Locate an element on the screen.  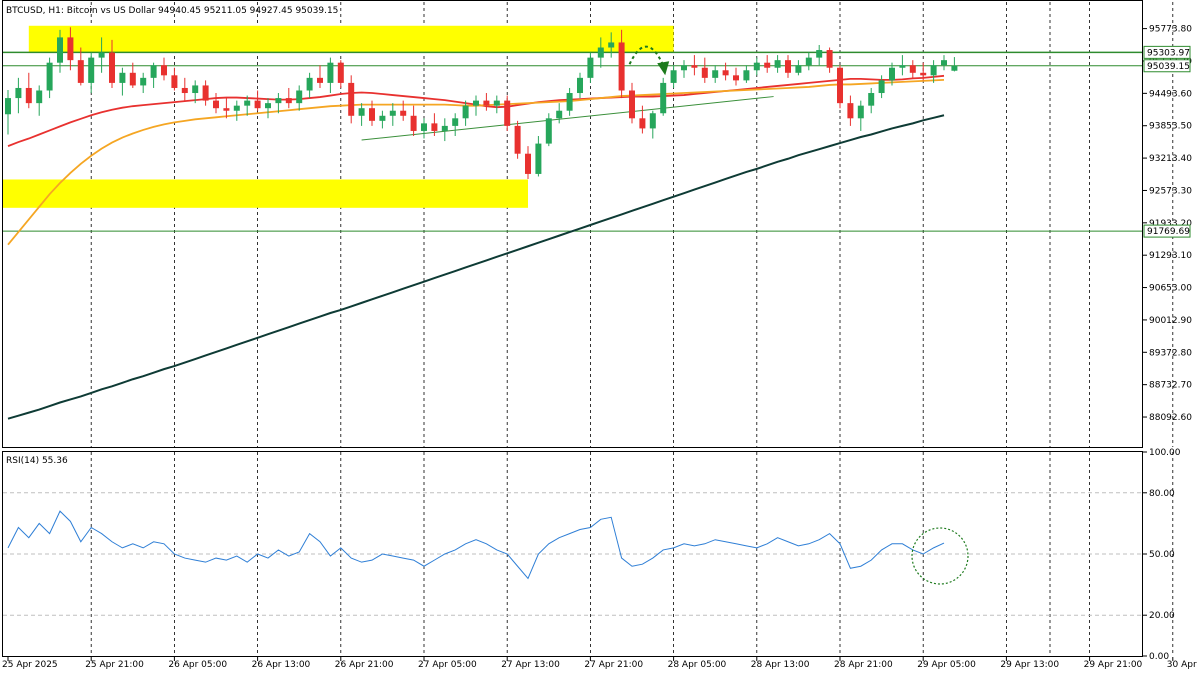
ascending-trendline is located at coordinates (567, 118).